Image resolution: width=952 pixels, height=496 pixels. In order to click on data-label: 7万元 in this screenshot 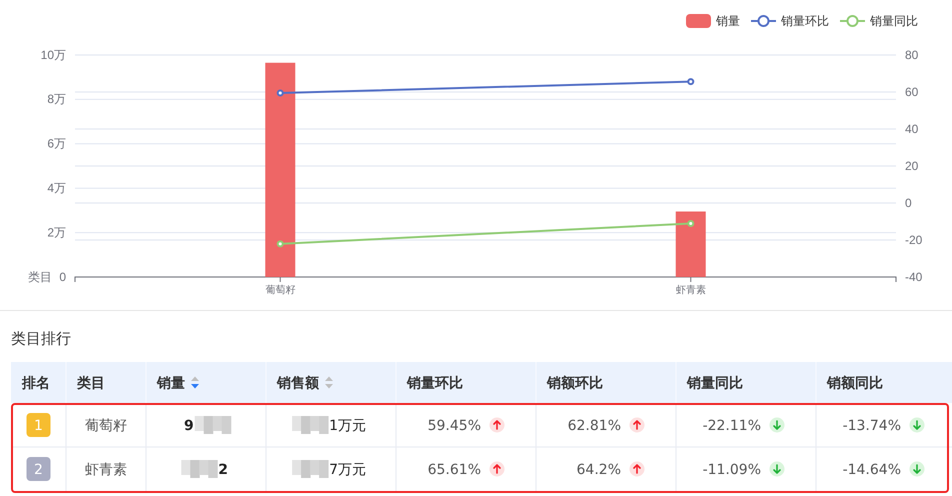, I will do `click(347, 470)`.